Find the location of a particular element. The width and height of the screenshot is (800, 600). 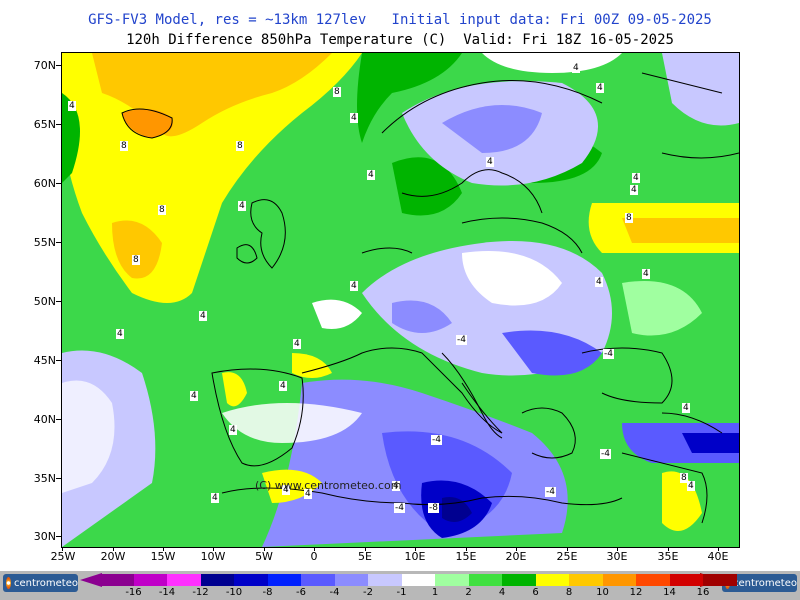

color-scale-label: -8 is located at coordinates (267, 592).